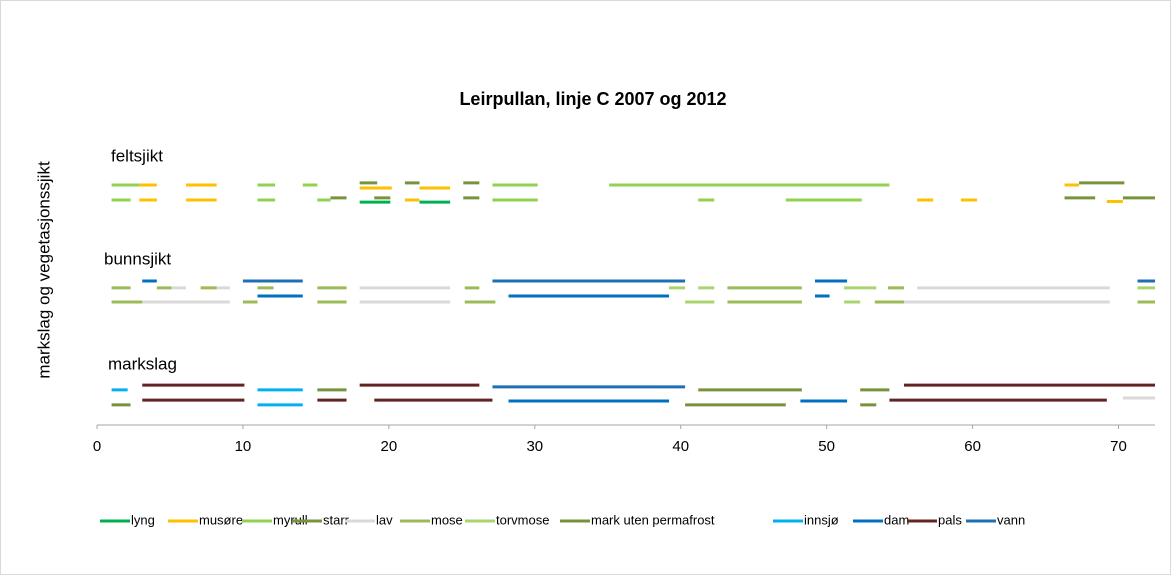 The image size is (1173, 582). I want to click on x-tick-label: 40, so click(680, 446).